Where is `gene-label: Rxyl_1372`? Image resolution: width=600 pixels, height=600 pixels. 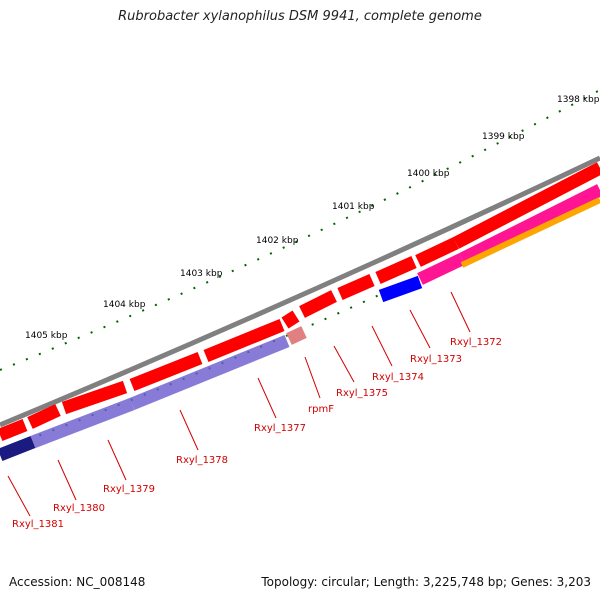 gene-label: Rxyl_1372 is located at coordinates (476, 342).